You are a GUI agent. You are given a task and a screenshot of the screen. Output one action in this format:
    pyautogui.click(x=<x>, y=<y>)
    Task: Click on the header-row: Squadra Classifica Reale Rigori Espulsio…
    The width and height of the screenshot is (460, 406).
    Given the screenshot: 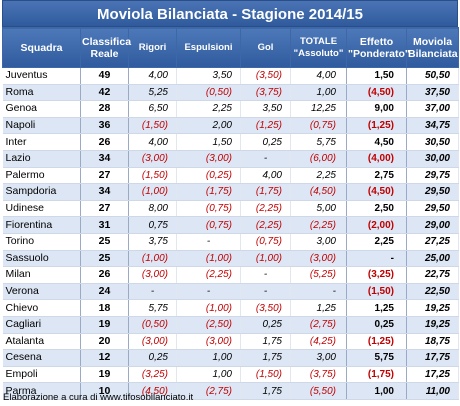 What is the action you would take?
    pyautogui.click(x=230, y=47)
    